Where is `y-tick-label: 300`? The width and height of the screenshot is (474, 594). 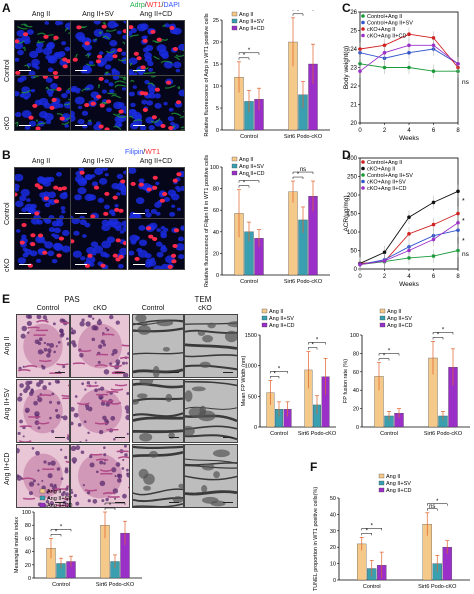
y-tick-label: 300 is located at coordinates (352, 159).